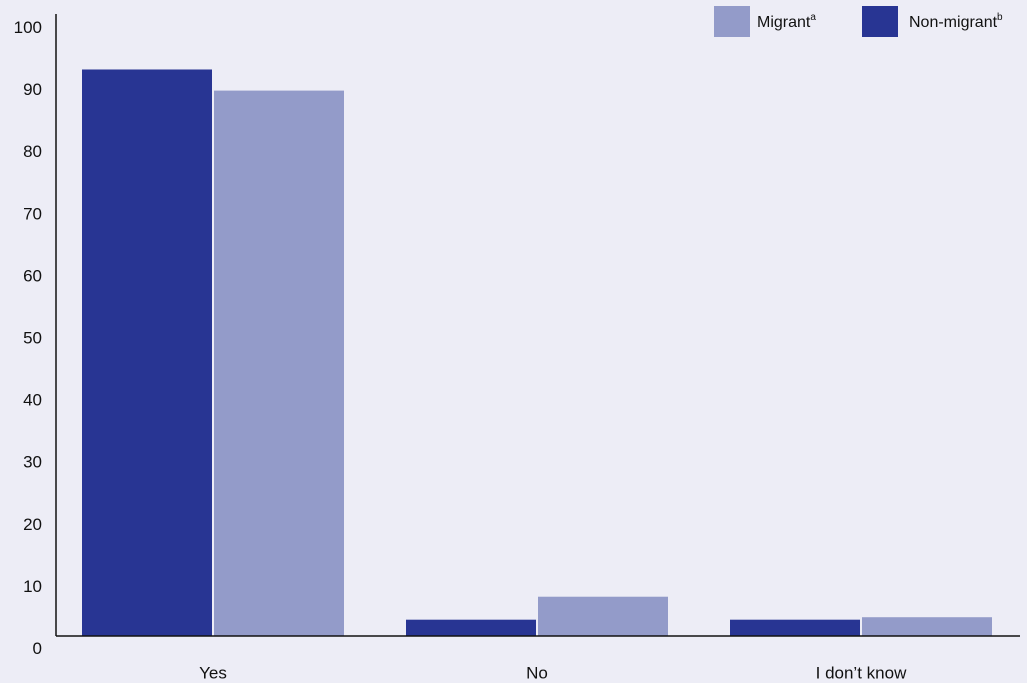 The width and height of the screenshot is (1027, 683). Describe the element at coordinates (213, 672) in the screenshot. I see `x-category-label: Yes` at that location.